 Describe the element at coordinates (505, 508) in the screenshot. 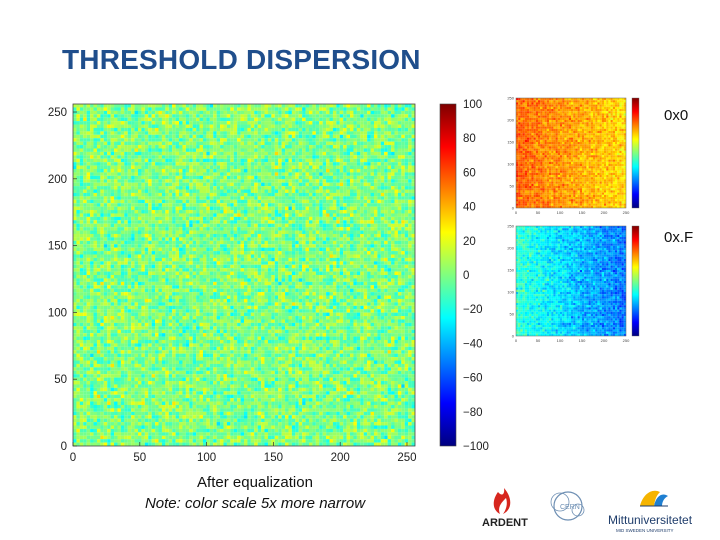

I see `ardent-logo: ARDENT` at that location.